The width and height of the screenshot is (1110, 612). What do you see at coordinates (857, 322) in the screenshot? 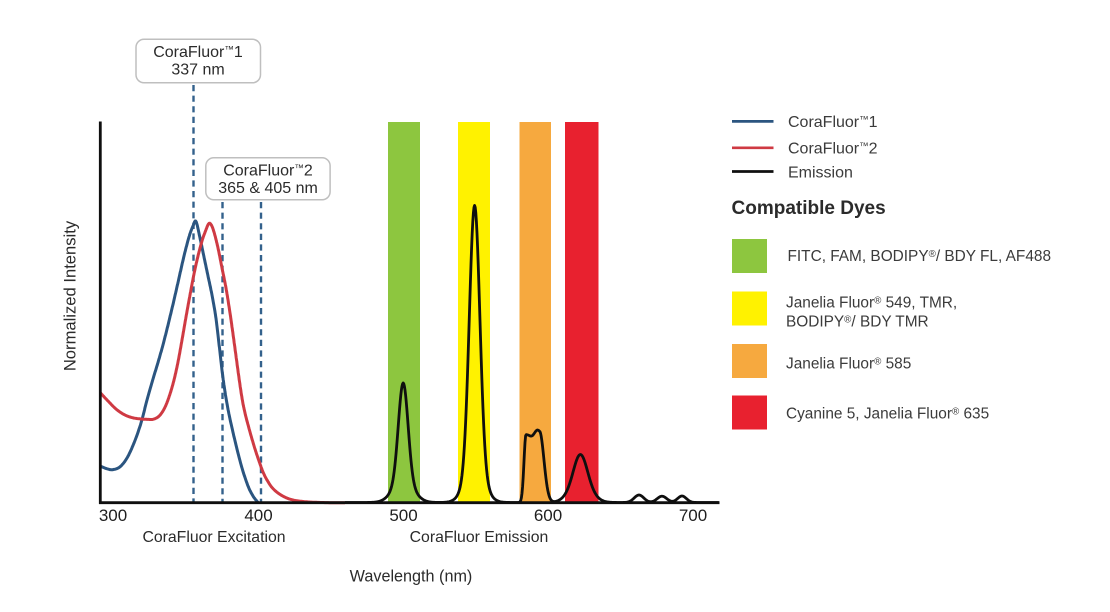
I see `svg-text: BODIPY®/ BDY TMR` at bounding box center [857, 322].